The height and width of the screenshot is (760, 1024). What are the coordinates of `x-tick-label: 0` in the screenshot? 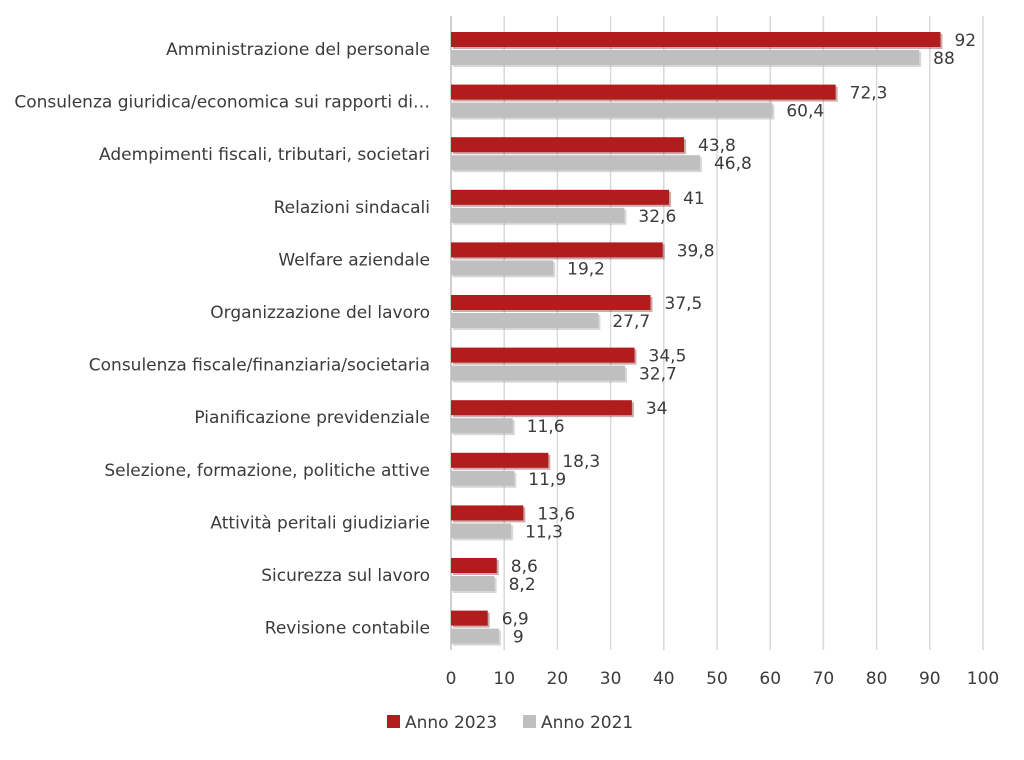 It's located at (451, 679).